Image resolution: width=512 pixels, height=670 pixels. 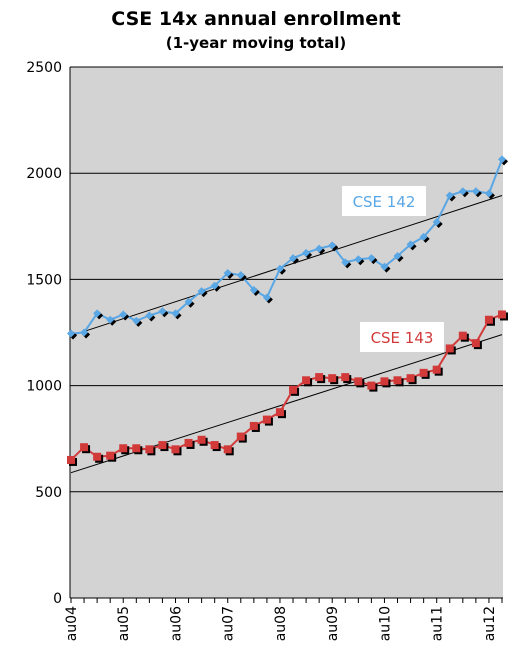 What do you see at coordinates (333, 623) in the screenshot?
I see `x-tick-label: au09` at bounding box center [333, 623].